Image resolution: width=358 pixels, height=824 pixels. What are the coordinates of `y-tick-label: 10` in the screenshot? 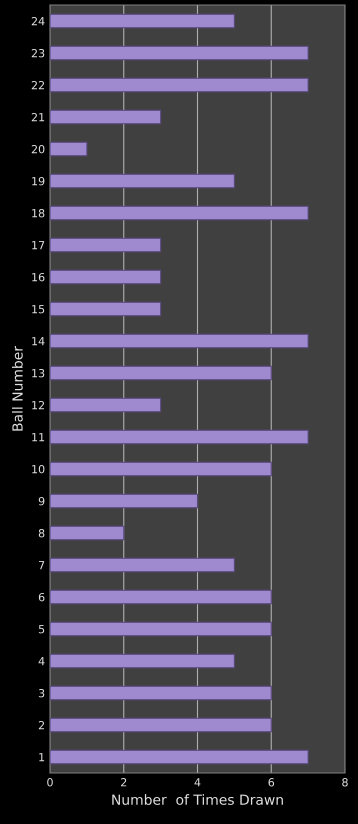 It's located at (38, 469).